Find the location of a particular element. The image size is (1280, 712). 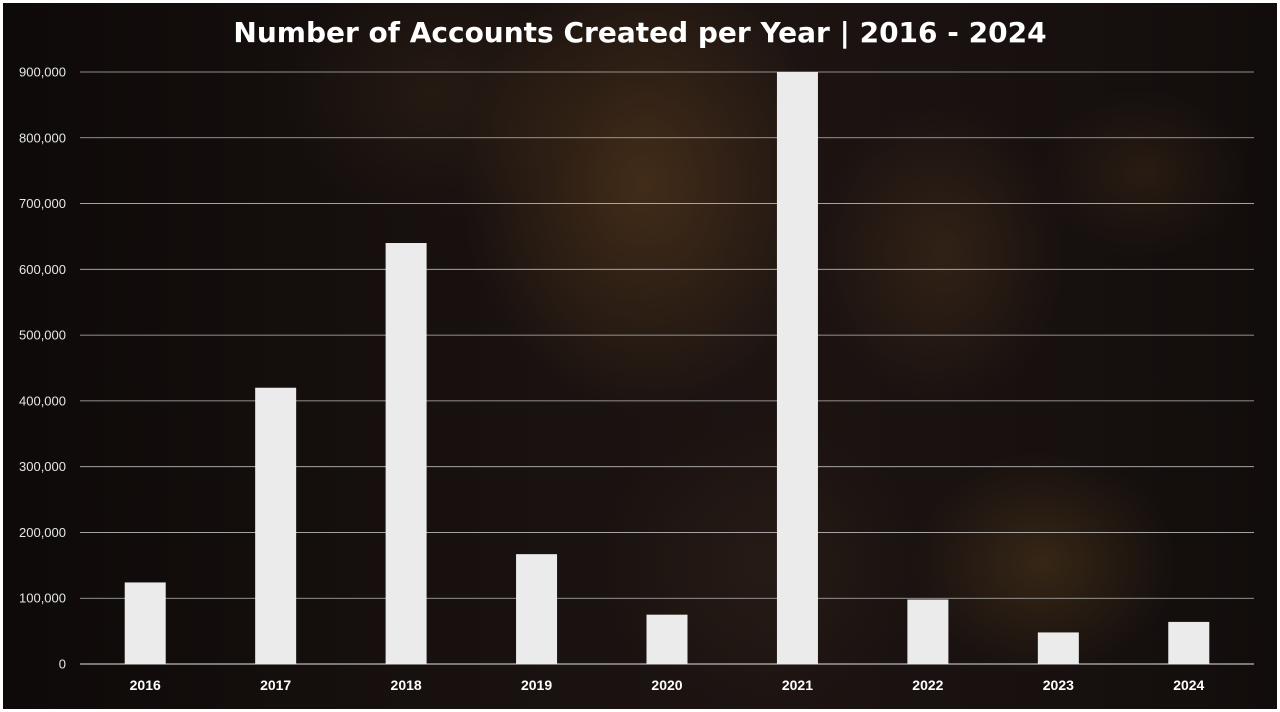

y-tick-label: 400,000 is located at coordinates (42, 400).